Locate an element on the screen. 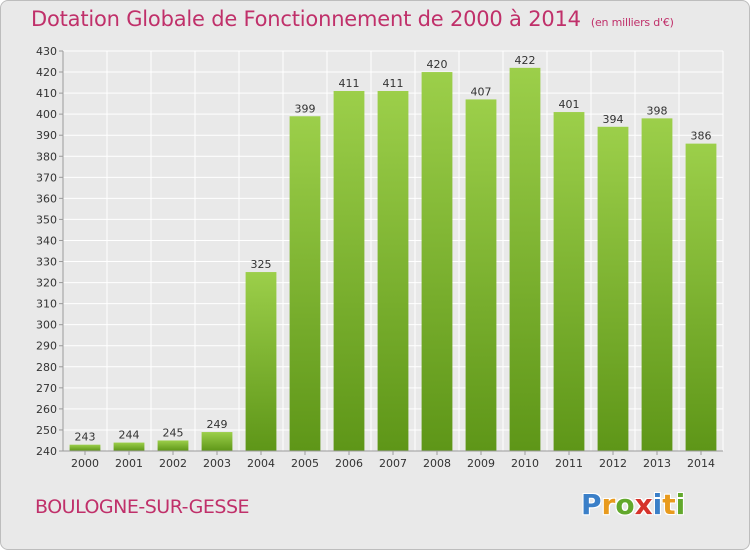 This screenshot has width=750, height=550. logo-letter: o is located at coordinates (625, 504).